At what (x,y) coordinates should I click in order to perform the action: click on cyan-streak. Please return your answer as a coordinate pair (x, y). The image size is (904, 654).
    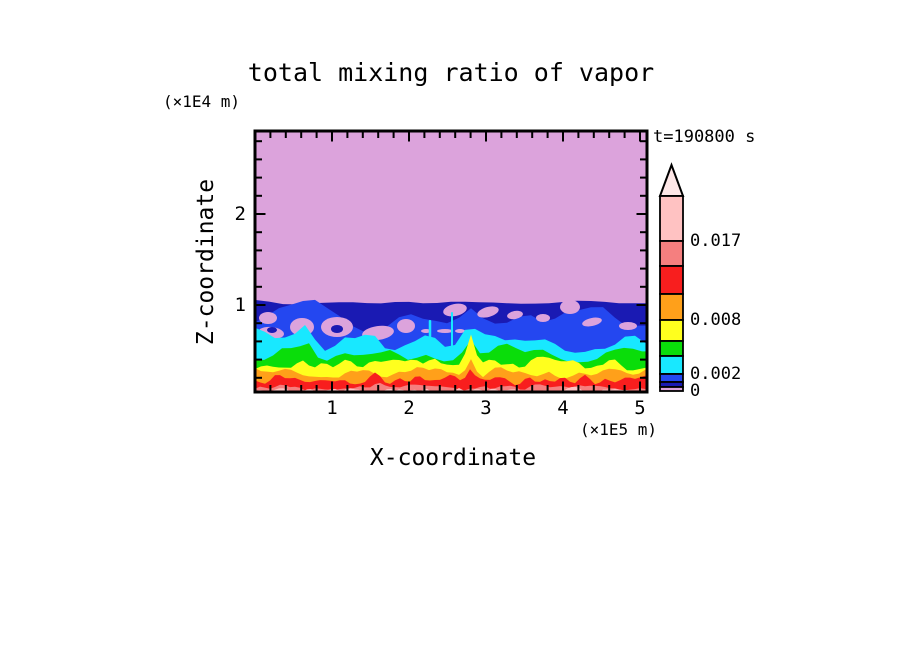
    Looking at the image, I should click on (452, 331).